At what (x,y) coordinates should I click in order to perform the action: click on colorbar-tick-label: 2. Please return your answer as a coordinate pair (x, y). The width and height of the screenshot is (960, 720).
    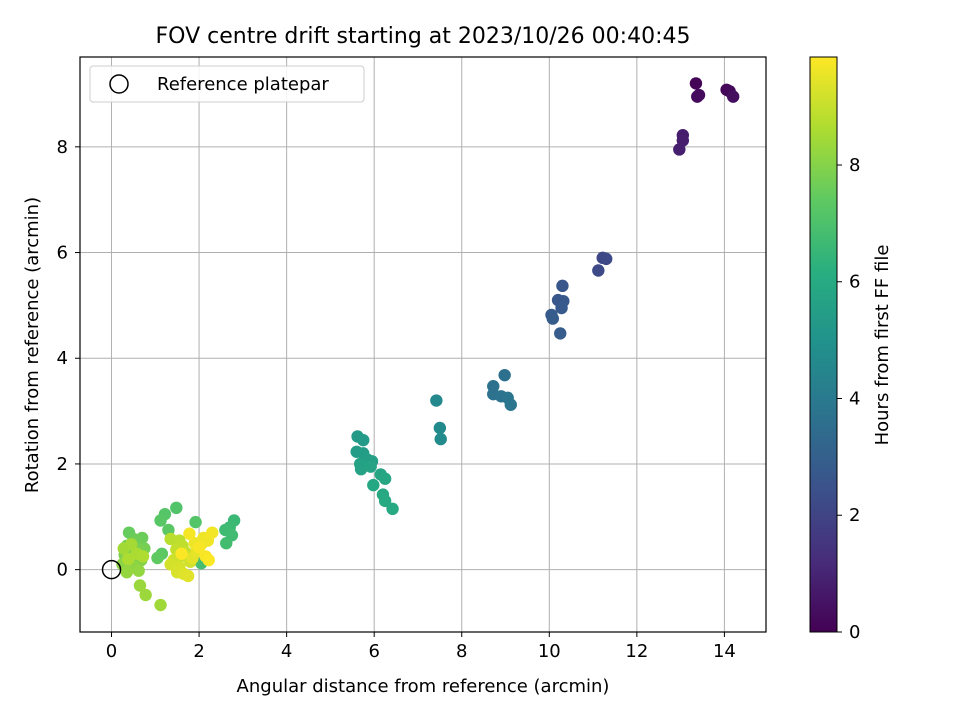
    Looking at the image, I should click on (854, 515).